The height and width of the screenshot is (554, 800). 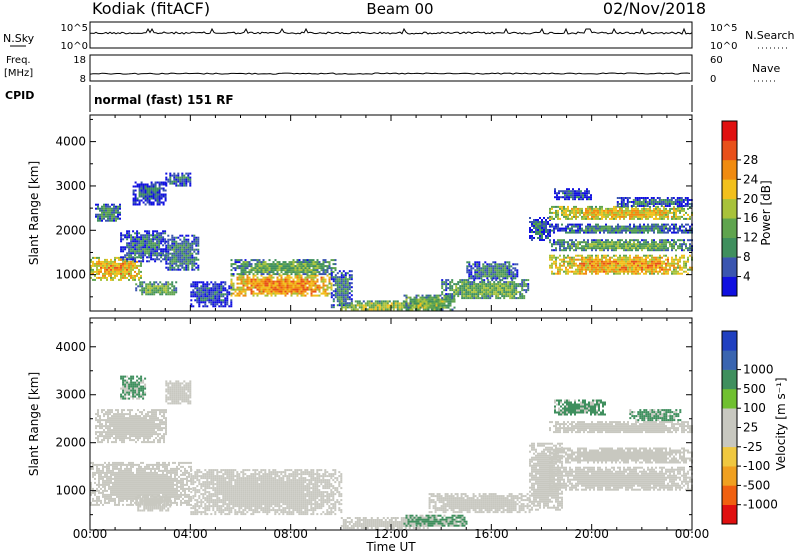 I want to click on velocity-ylabel: Slant Range [km], so click(x=34, y=424).